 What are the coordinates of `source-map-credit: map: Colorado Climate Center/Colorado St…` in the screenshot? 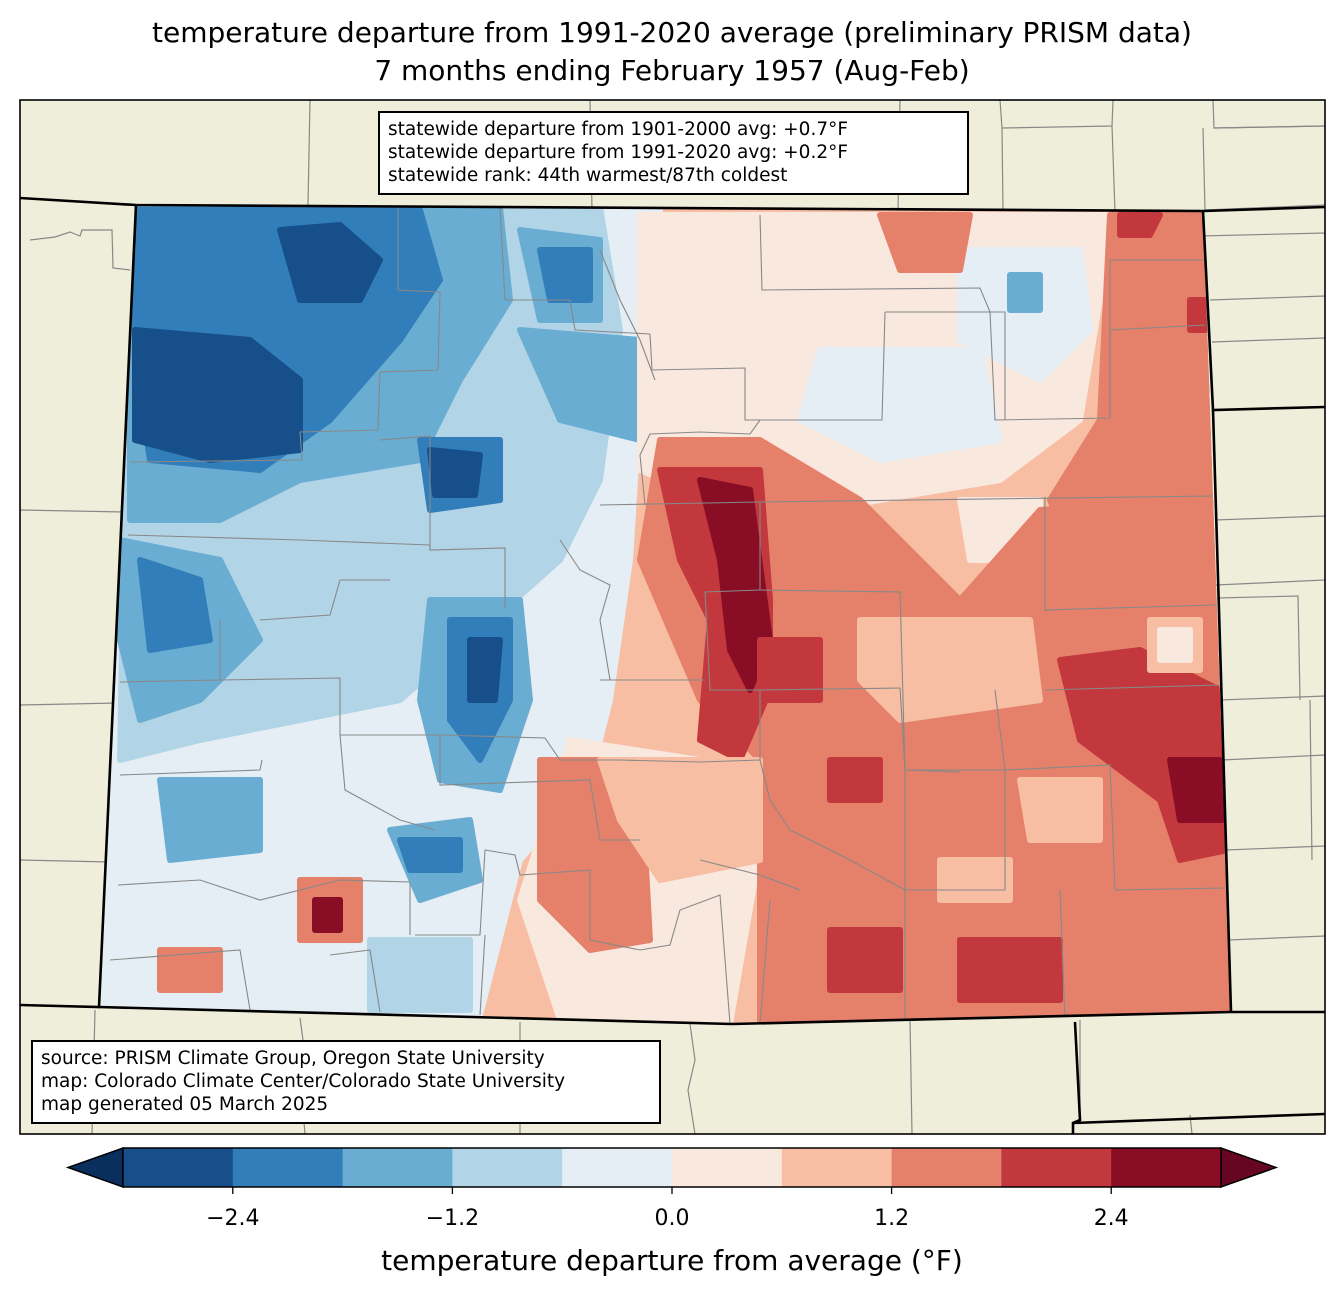 It's located at (303, 1081).